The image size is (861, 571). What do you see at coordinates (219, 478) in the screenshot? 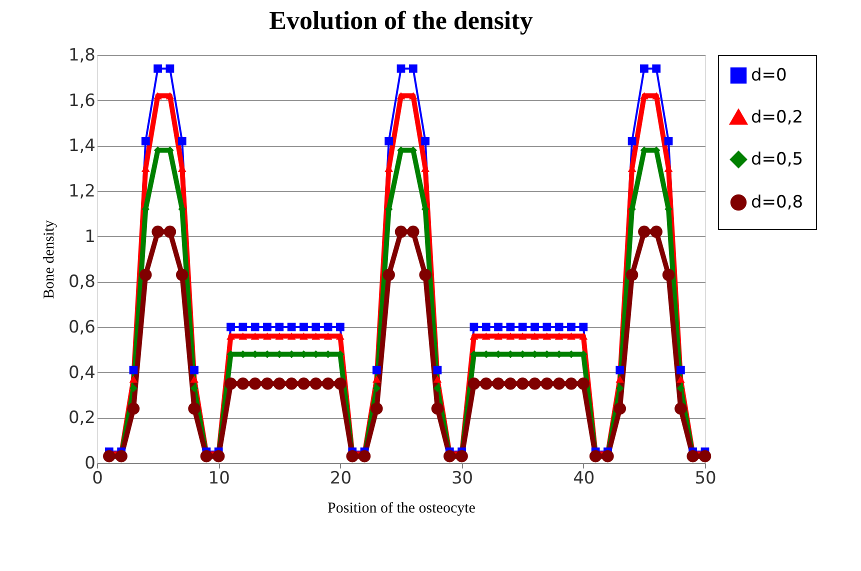
I see `x-tick-label: 10` at bounding box center [219, 478].